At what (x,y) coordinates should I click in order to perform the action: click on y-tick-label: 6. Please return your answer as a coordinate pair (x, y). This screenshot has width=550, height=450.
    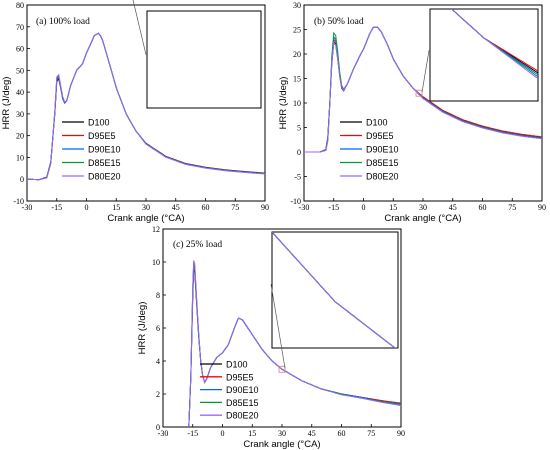
    Looking at the image, I should click on (158, 328).